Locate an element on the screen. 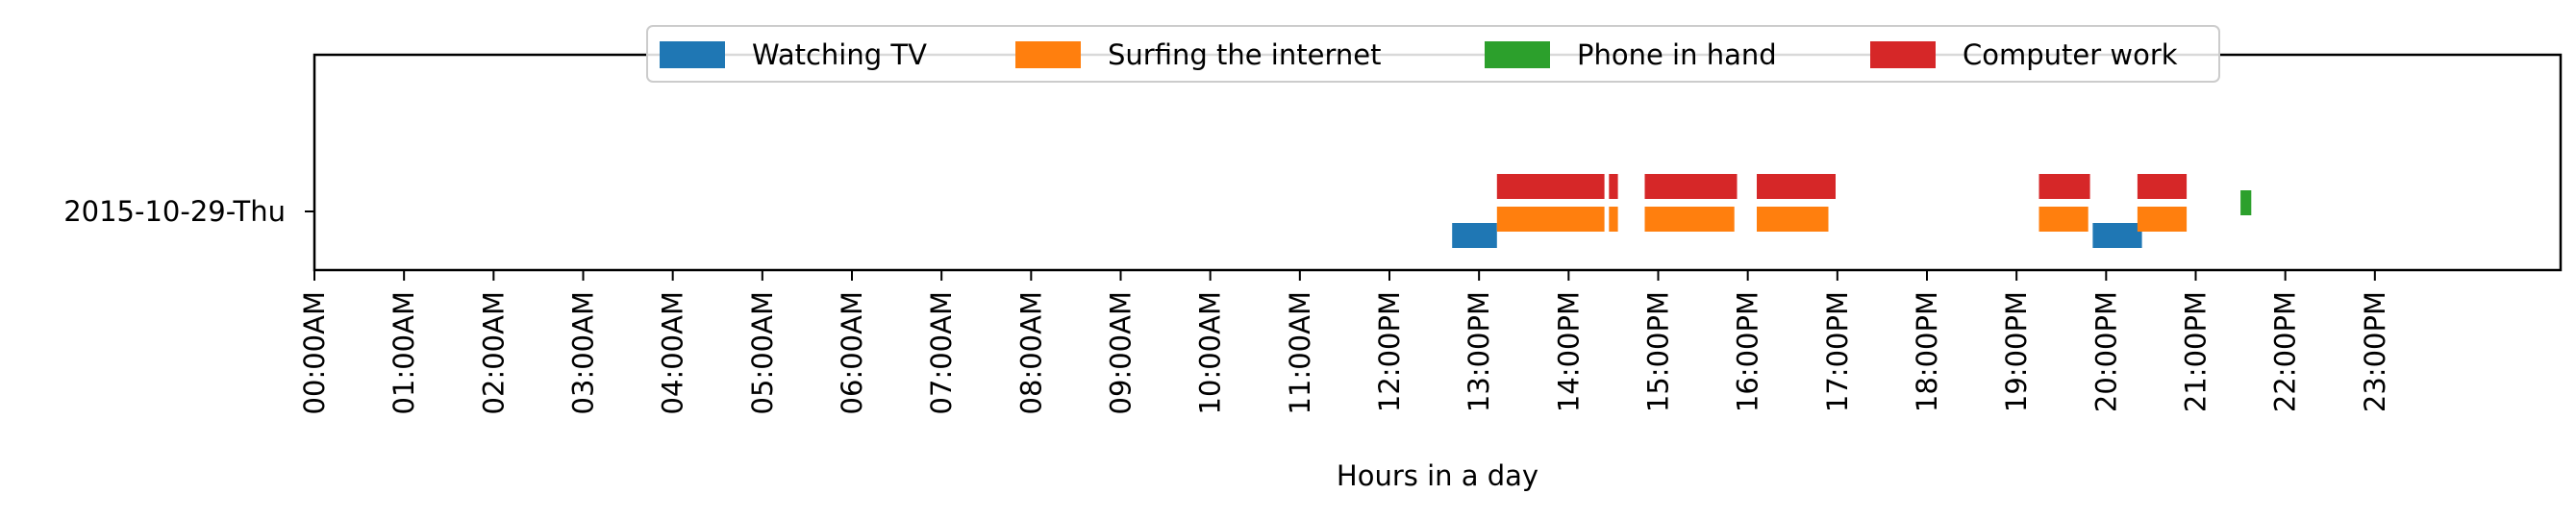  x-tick-label: 16:00PM is located at coordinates (1748, 351).